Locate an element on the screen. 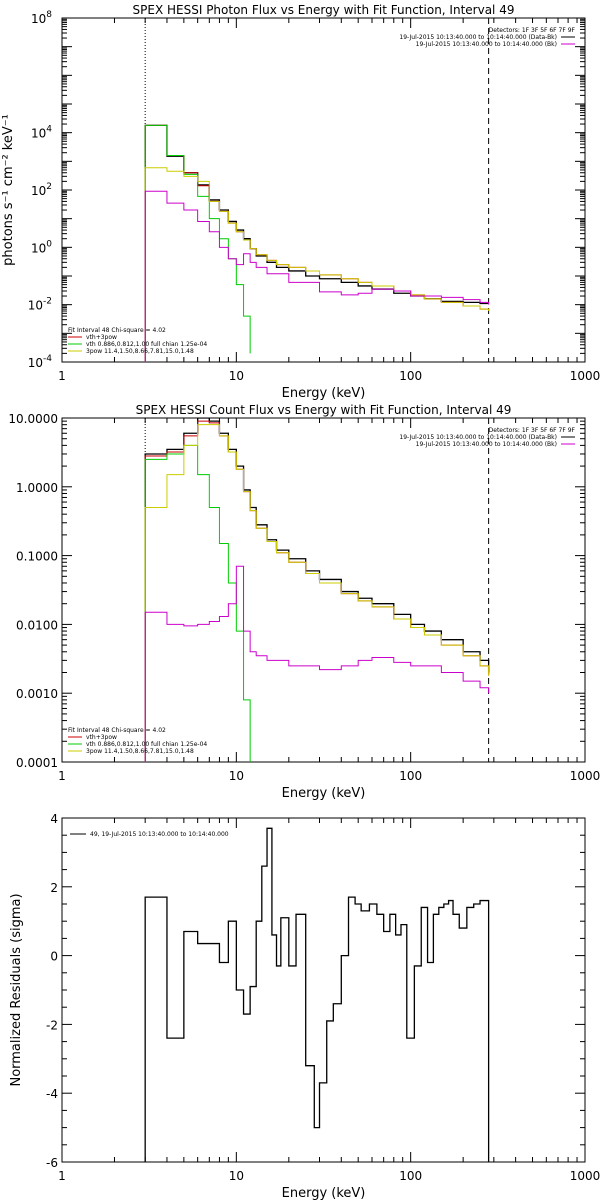 This screenshot has width=600, height=1200. y-tick-label: 10⁰ is located at coordinates (41, 247).